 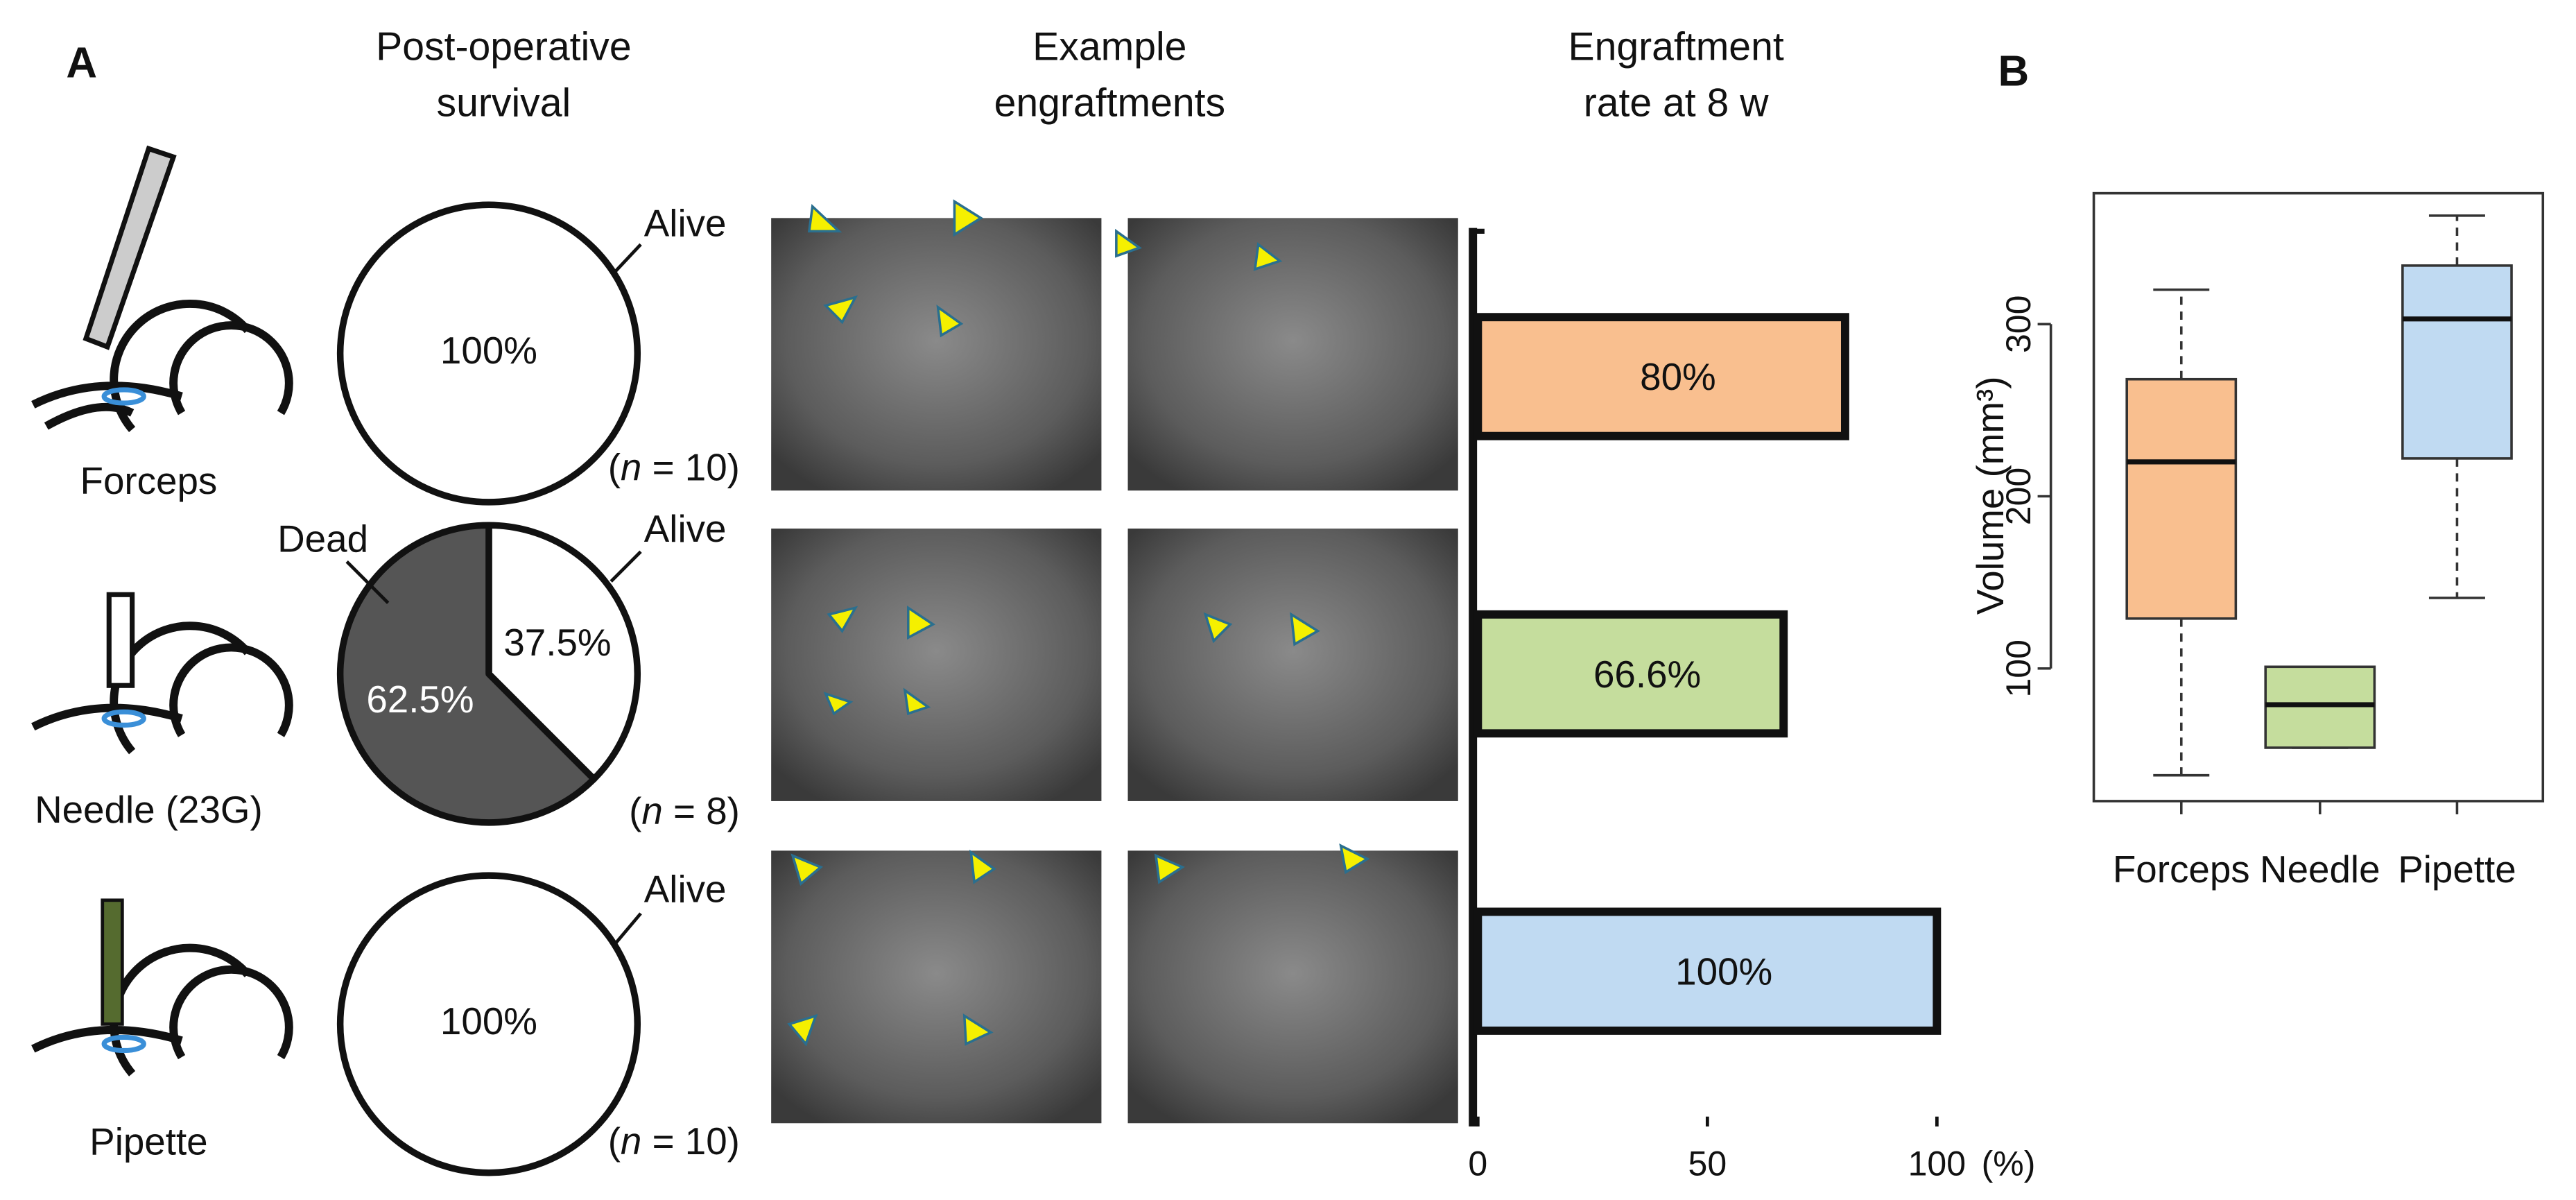 I want to click on sample-size: (n = 8), so click(x=684, y=810).